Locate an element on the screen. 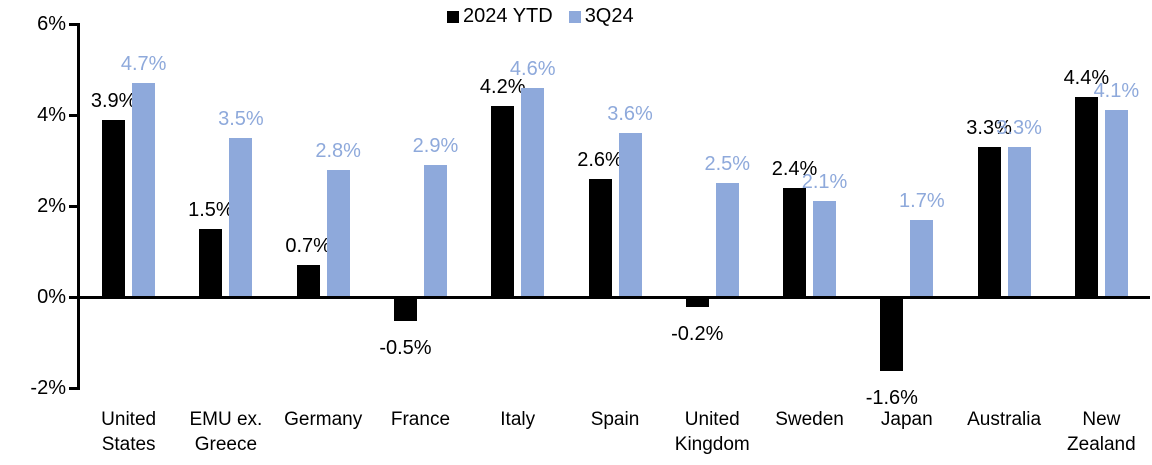  y-axis-line is located at coordinates (78, 206).